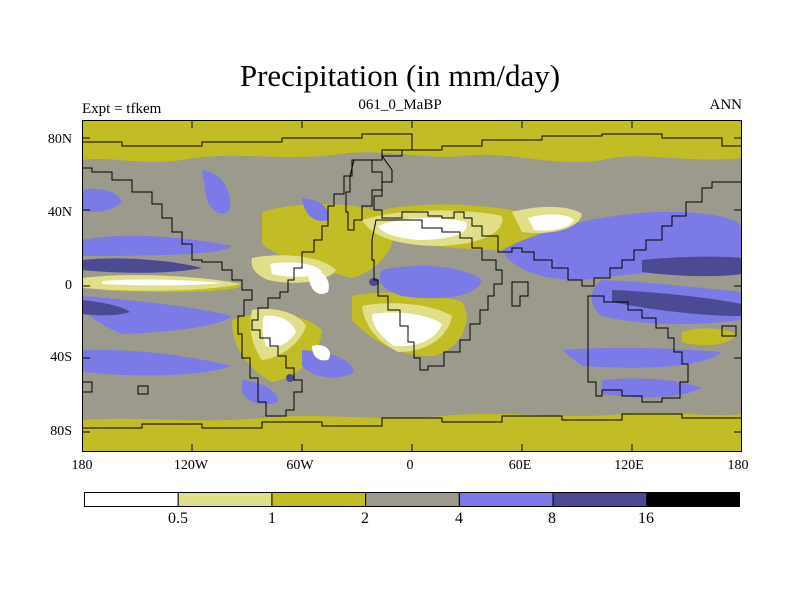  Describe the element at coordinates (68, 285) in the screenshot. I see `lat-label-eq: 0` at that location.